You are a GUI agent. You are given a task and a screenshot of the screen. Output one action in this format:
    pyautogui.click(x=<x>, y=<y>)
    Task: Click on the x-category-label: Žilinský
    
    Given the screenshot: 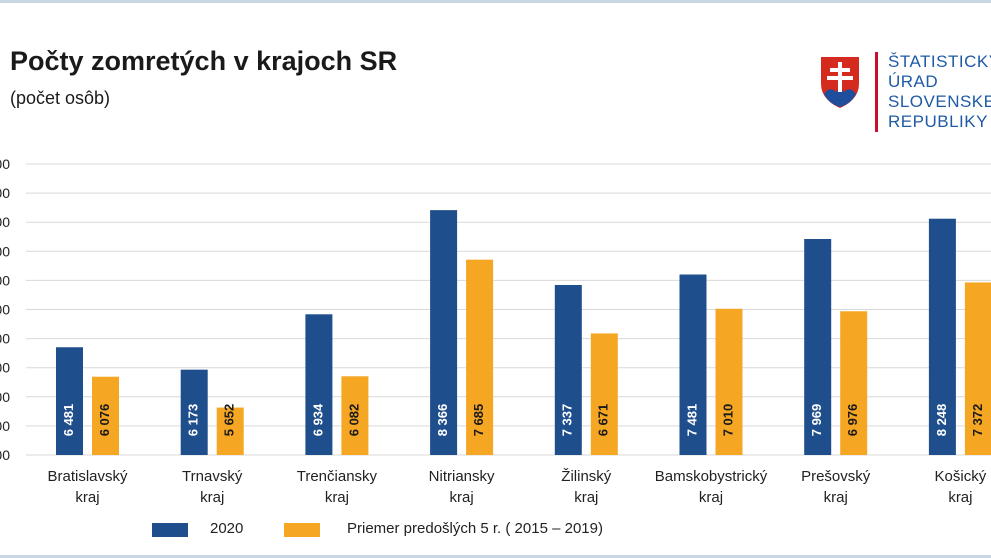 What is the action you would take?
    pyautogui.click(x=586, y=476)
    